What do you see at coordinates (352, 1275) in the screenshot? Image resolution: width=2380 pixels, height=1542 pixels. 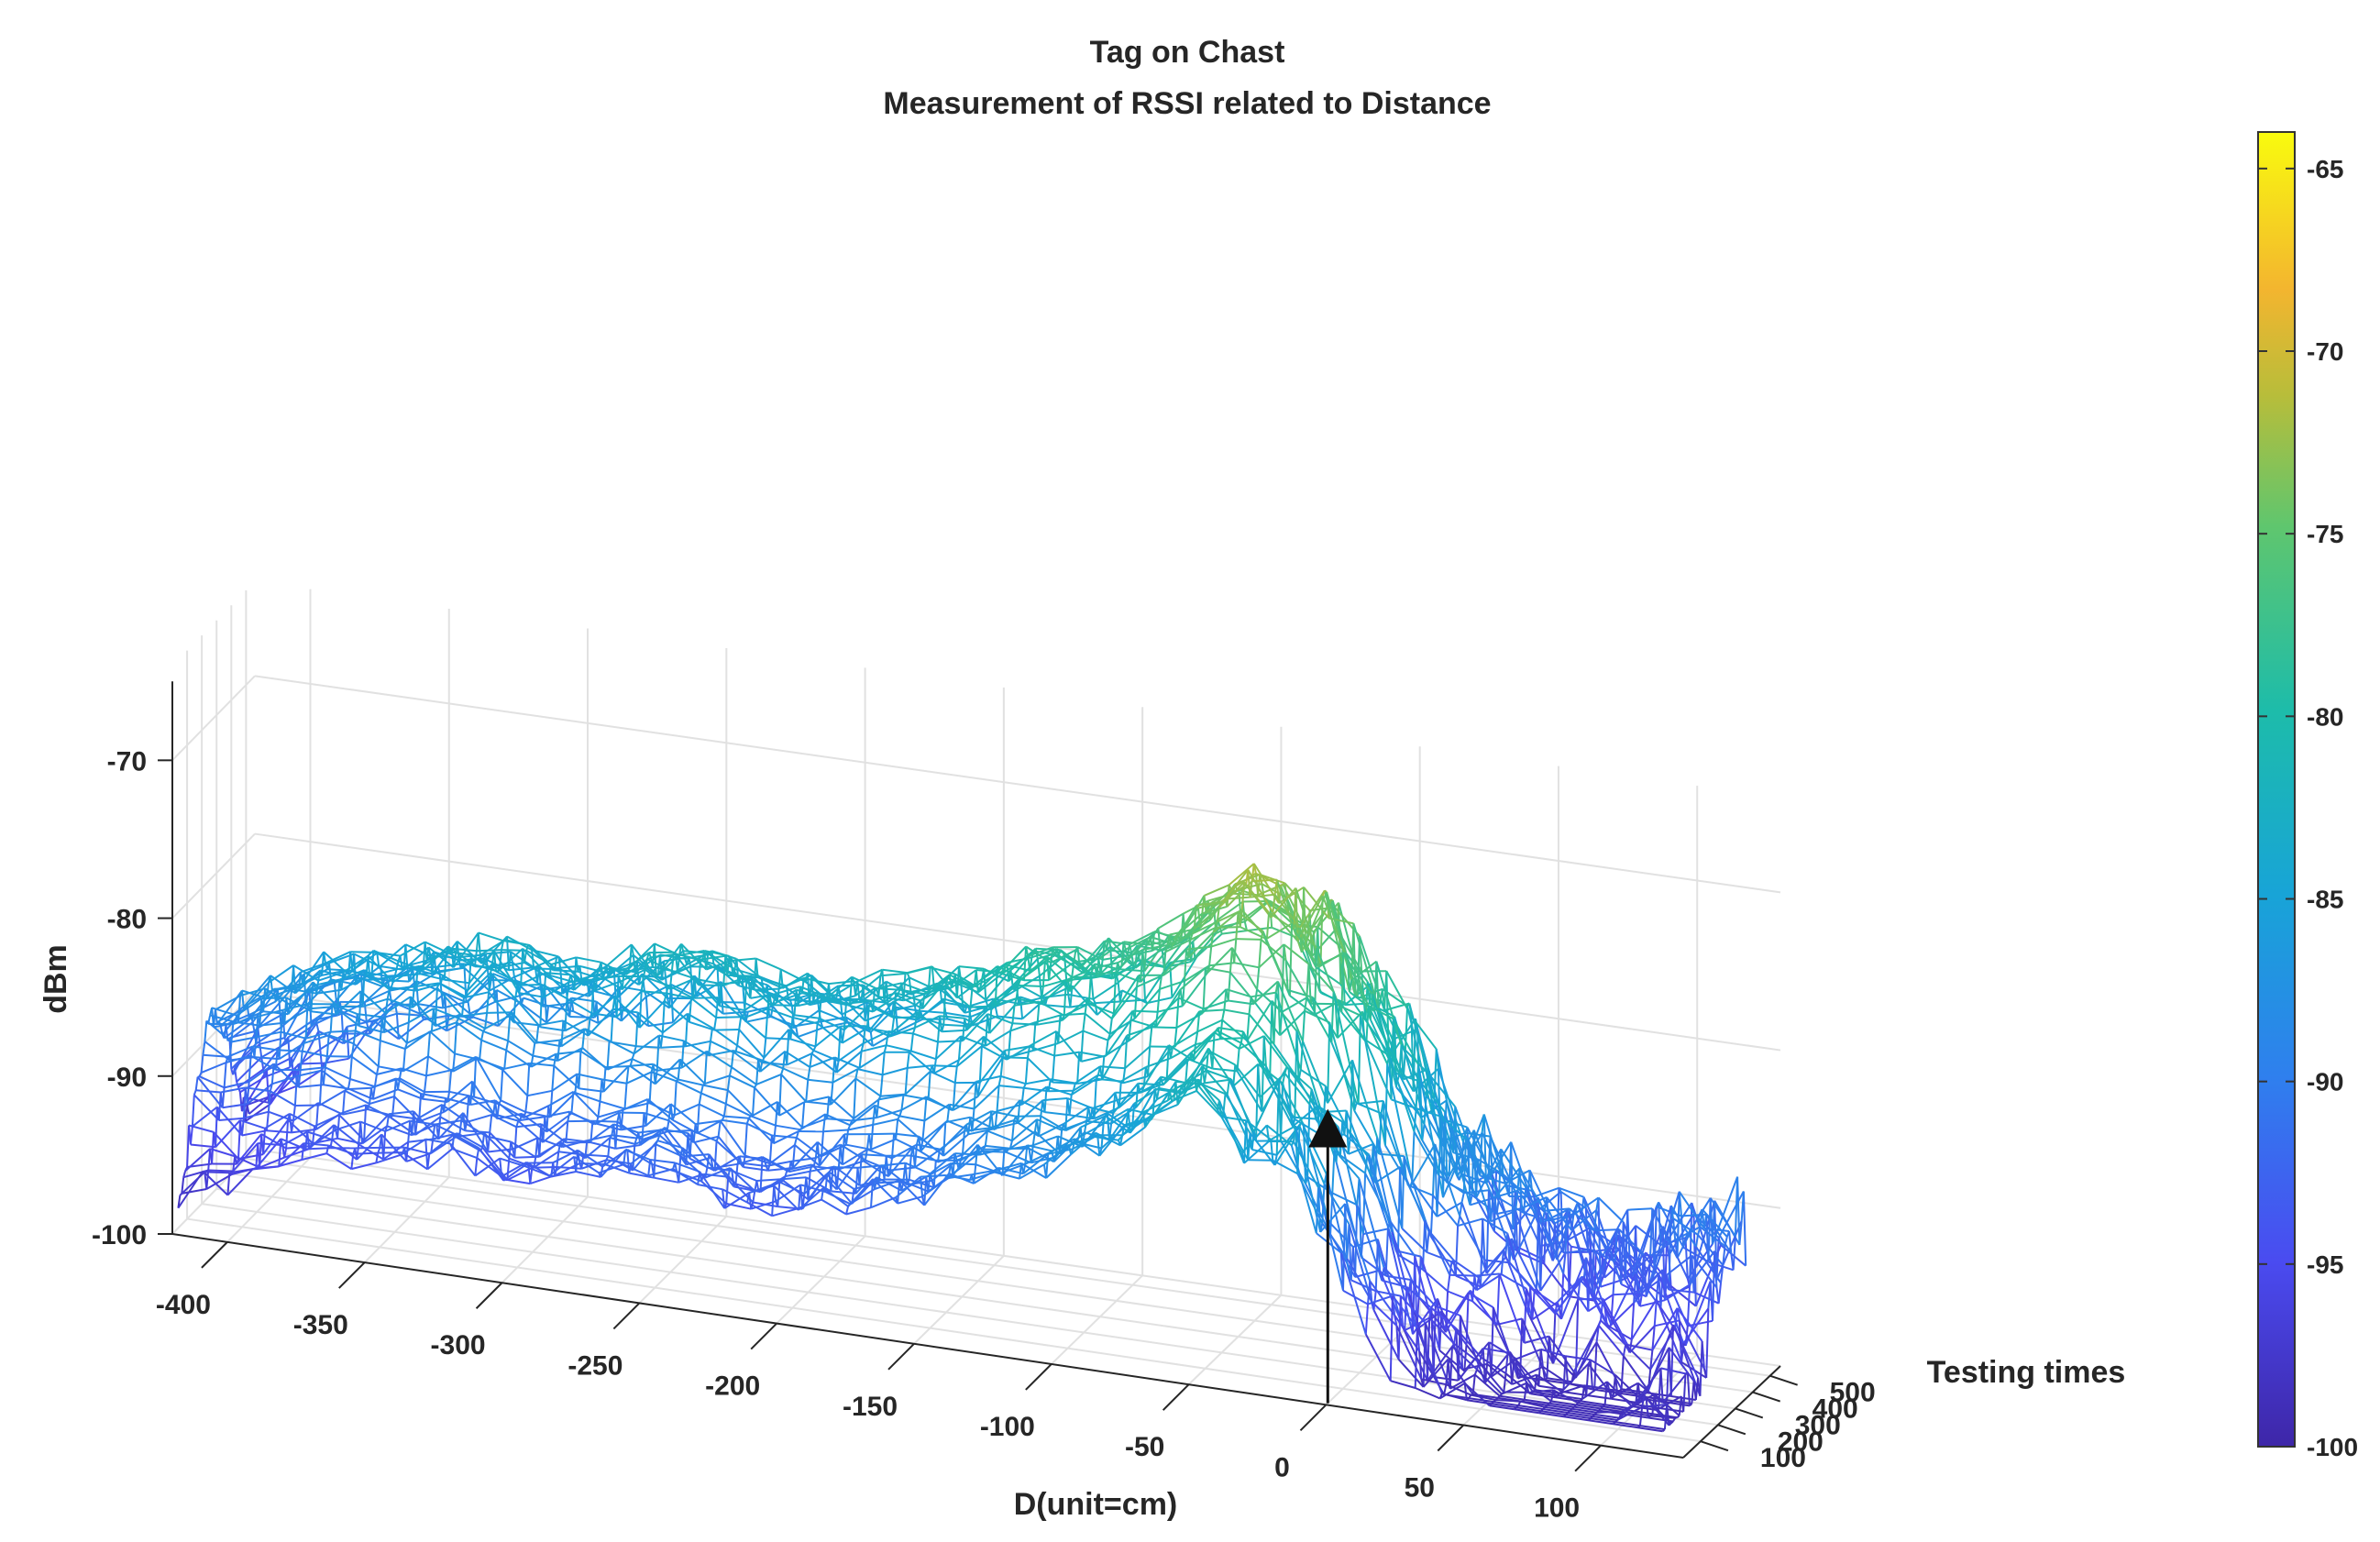 I see `x-tick` at bounding box center [352, 1275].